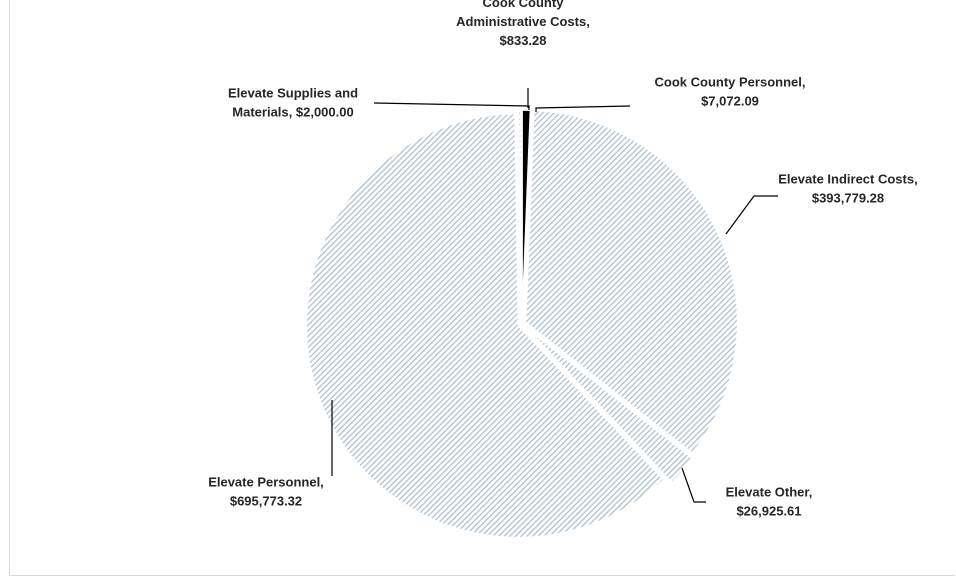  I want to click on slice-label-3: Elevate Personnel, $695,773.32, so click(266, 492).